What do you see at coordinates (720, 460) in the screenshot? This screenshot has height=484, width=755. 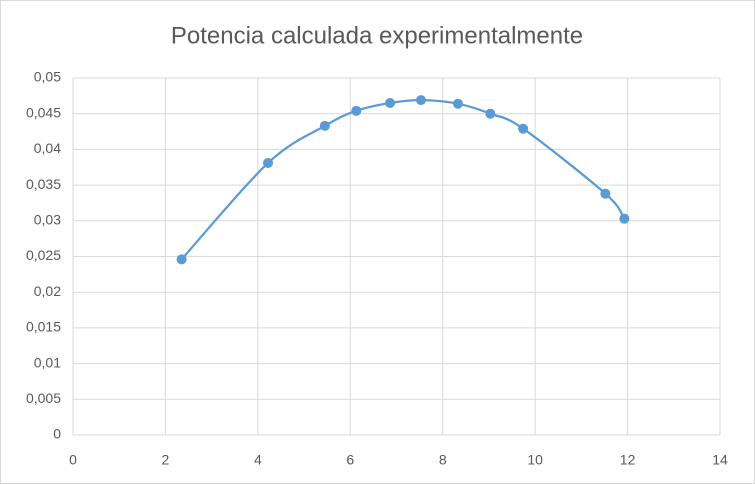 I see `x-tick-label: 14` at bounding box center [720, 460].